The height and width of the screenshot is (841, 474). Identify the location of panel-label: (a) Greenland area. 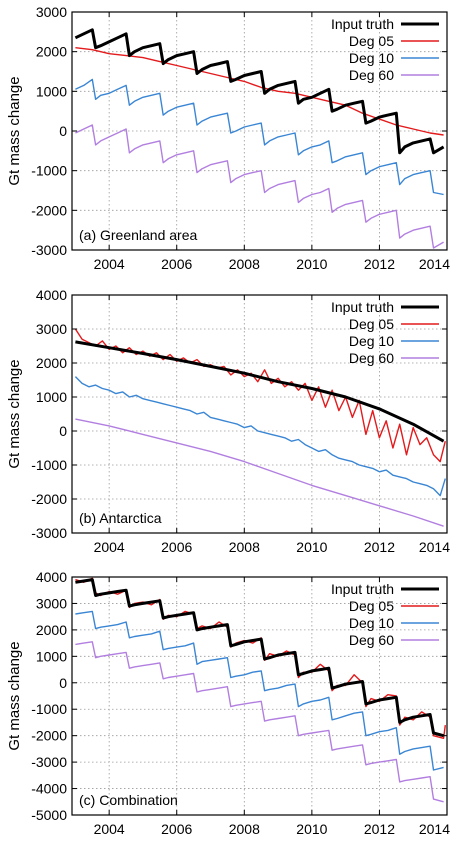
(138, 235).